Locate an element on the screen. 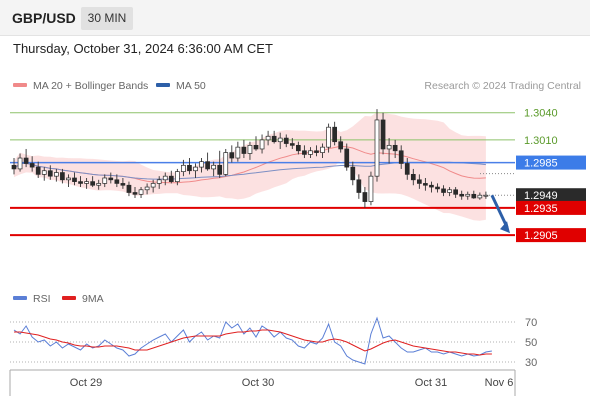 The height and width of the screenshot is (400, 590). legend-rsi-label: RSI is located at coordinates (42, 299).